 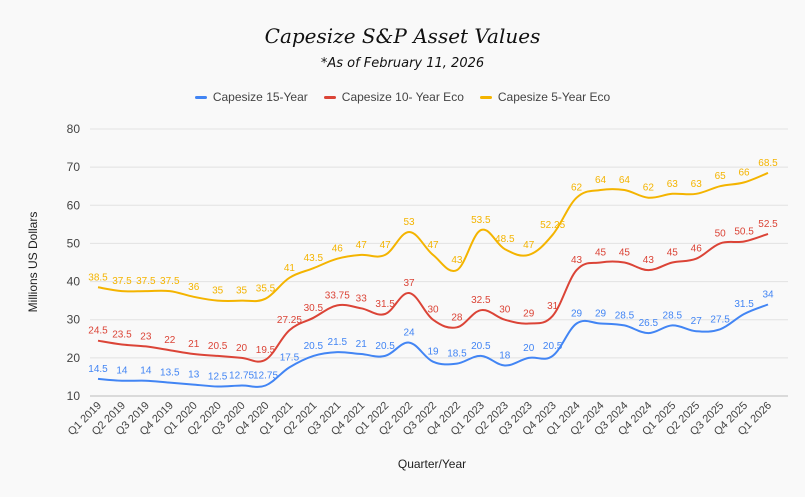 What do you see at coordinates (577, 188) in the screenshot?
I see `data-label: 62` at bounding box center [577, 188].